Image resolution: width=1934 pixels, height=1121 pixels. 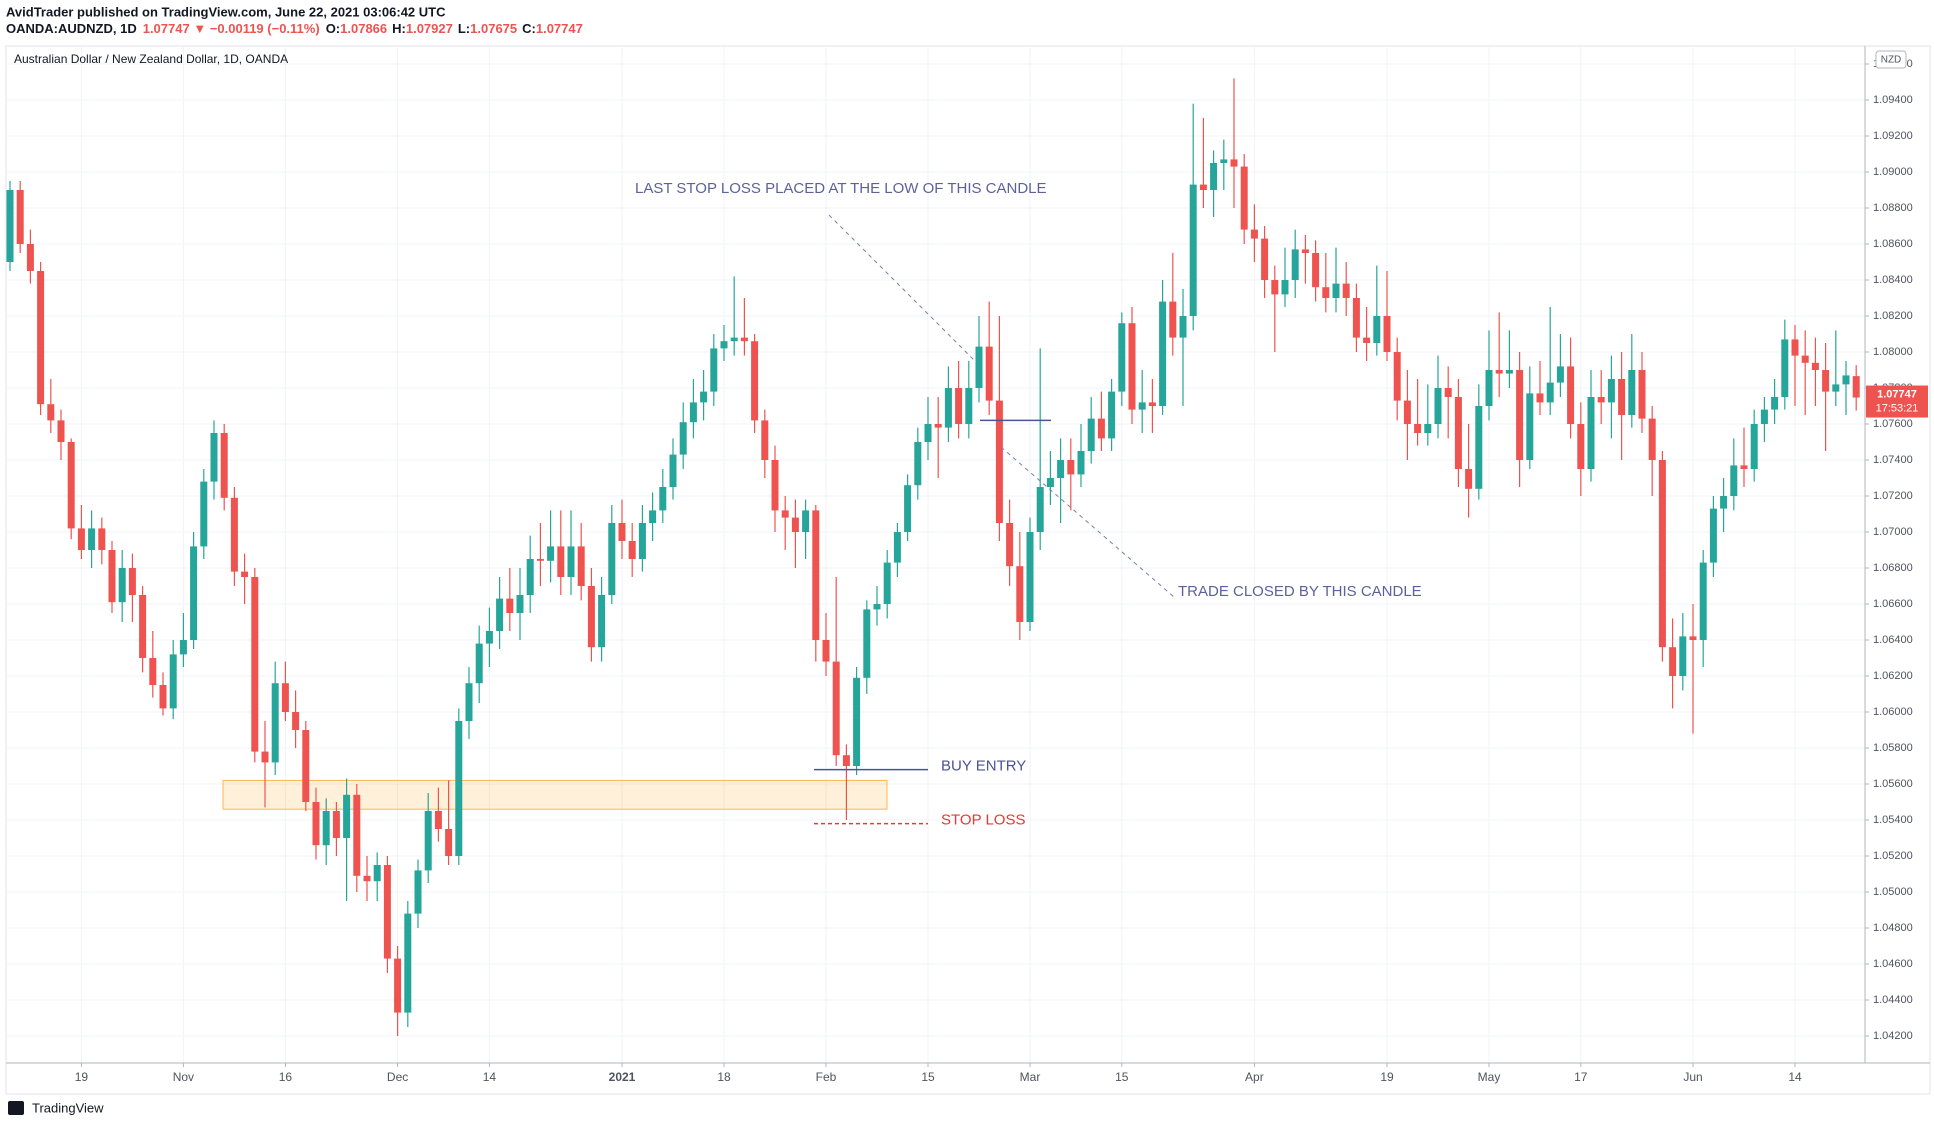 What do you see at coordinates (1692, 1077) in the screenshot?
I see `x-tick-label: Jun` at bounding box center [1692, 1077].